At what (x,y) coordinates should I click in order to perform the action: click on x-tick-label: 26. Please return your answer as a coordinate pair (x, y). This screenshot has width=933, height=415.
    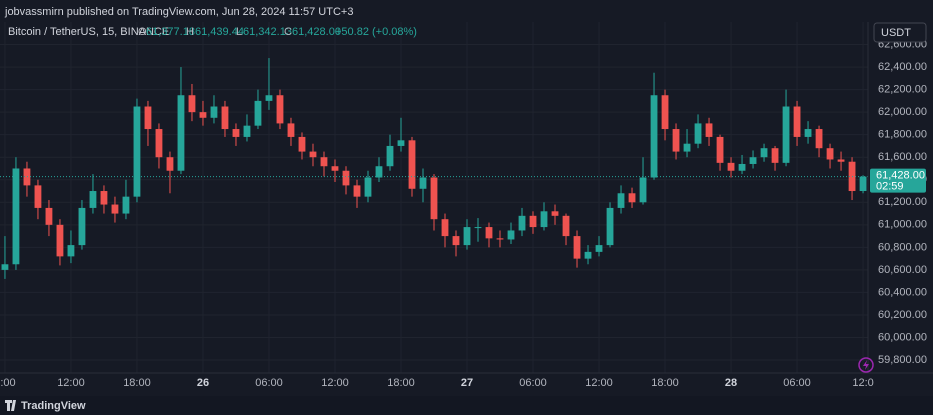
    Looking at the image, I should click on (203, 383).